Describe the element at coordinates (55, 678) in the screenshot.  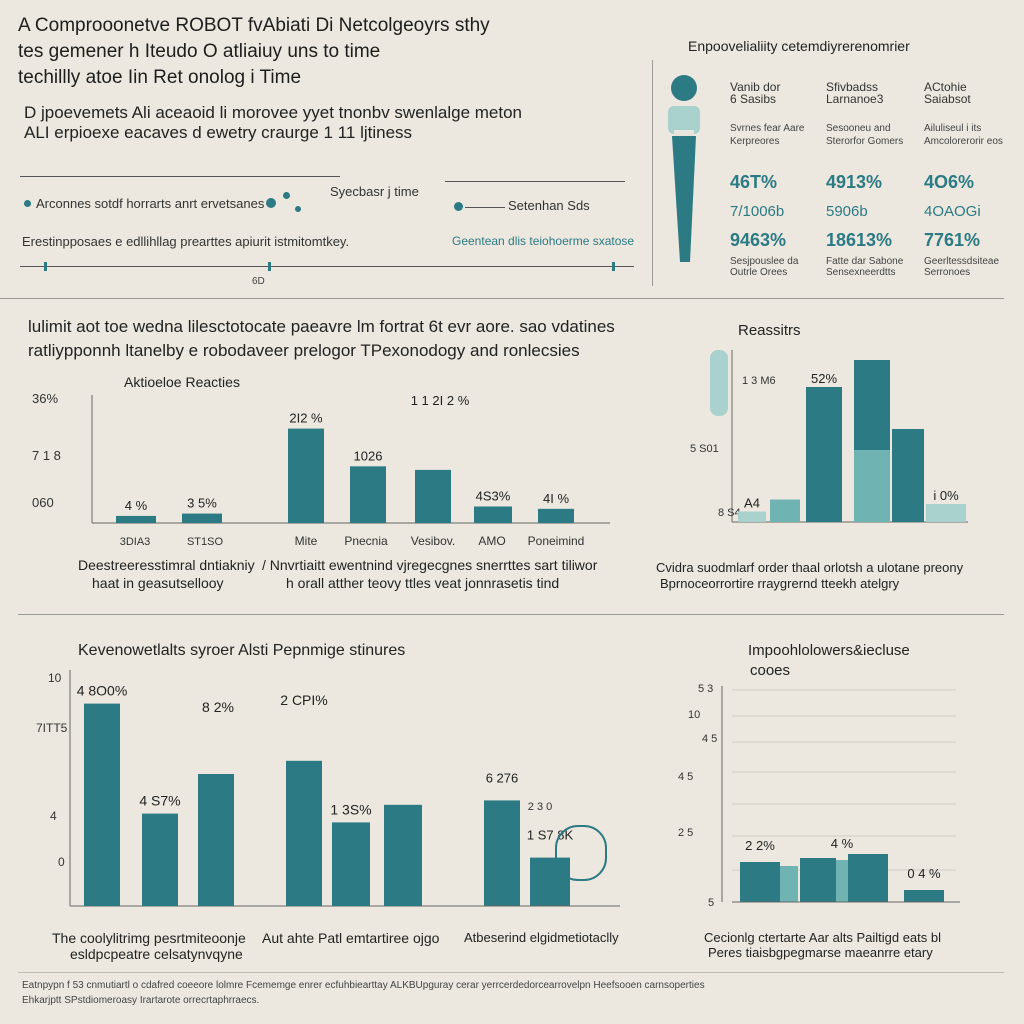
I see `y-tick-label: 10` at that location.